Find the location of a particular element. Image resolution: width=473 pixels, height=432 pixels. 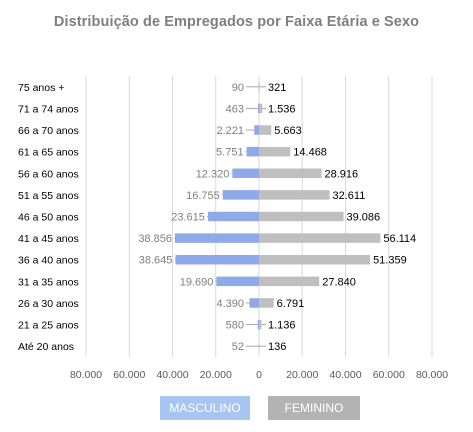

data-label-masculino: 5.751 is located at coordinates (230, 153).